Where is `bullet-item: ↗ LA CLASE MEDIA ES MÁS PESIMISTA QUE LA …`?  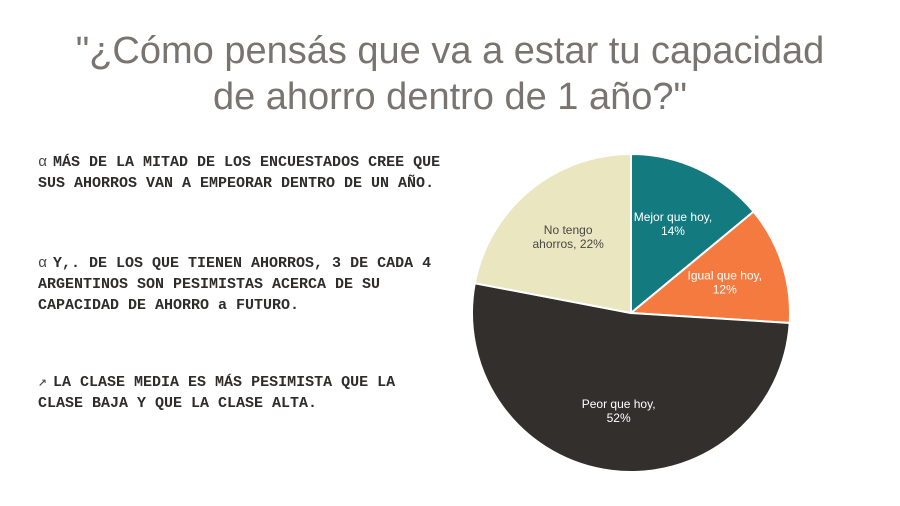
bullet-item: ↗ LA CLASE MEDIA ES MÁS PESIMISTA QUE LA … is located at coordinates (243, 393).